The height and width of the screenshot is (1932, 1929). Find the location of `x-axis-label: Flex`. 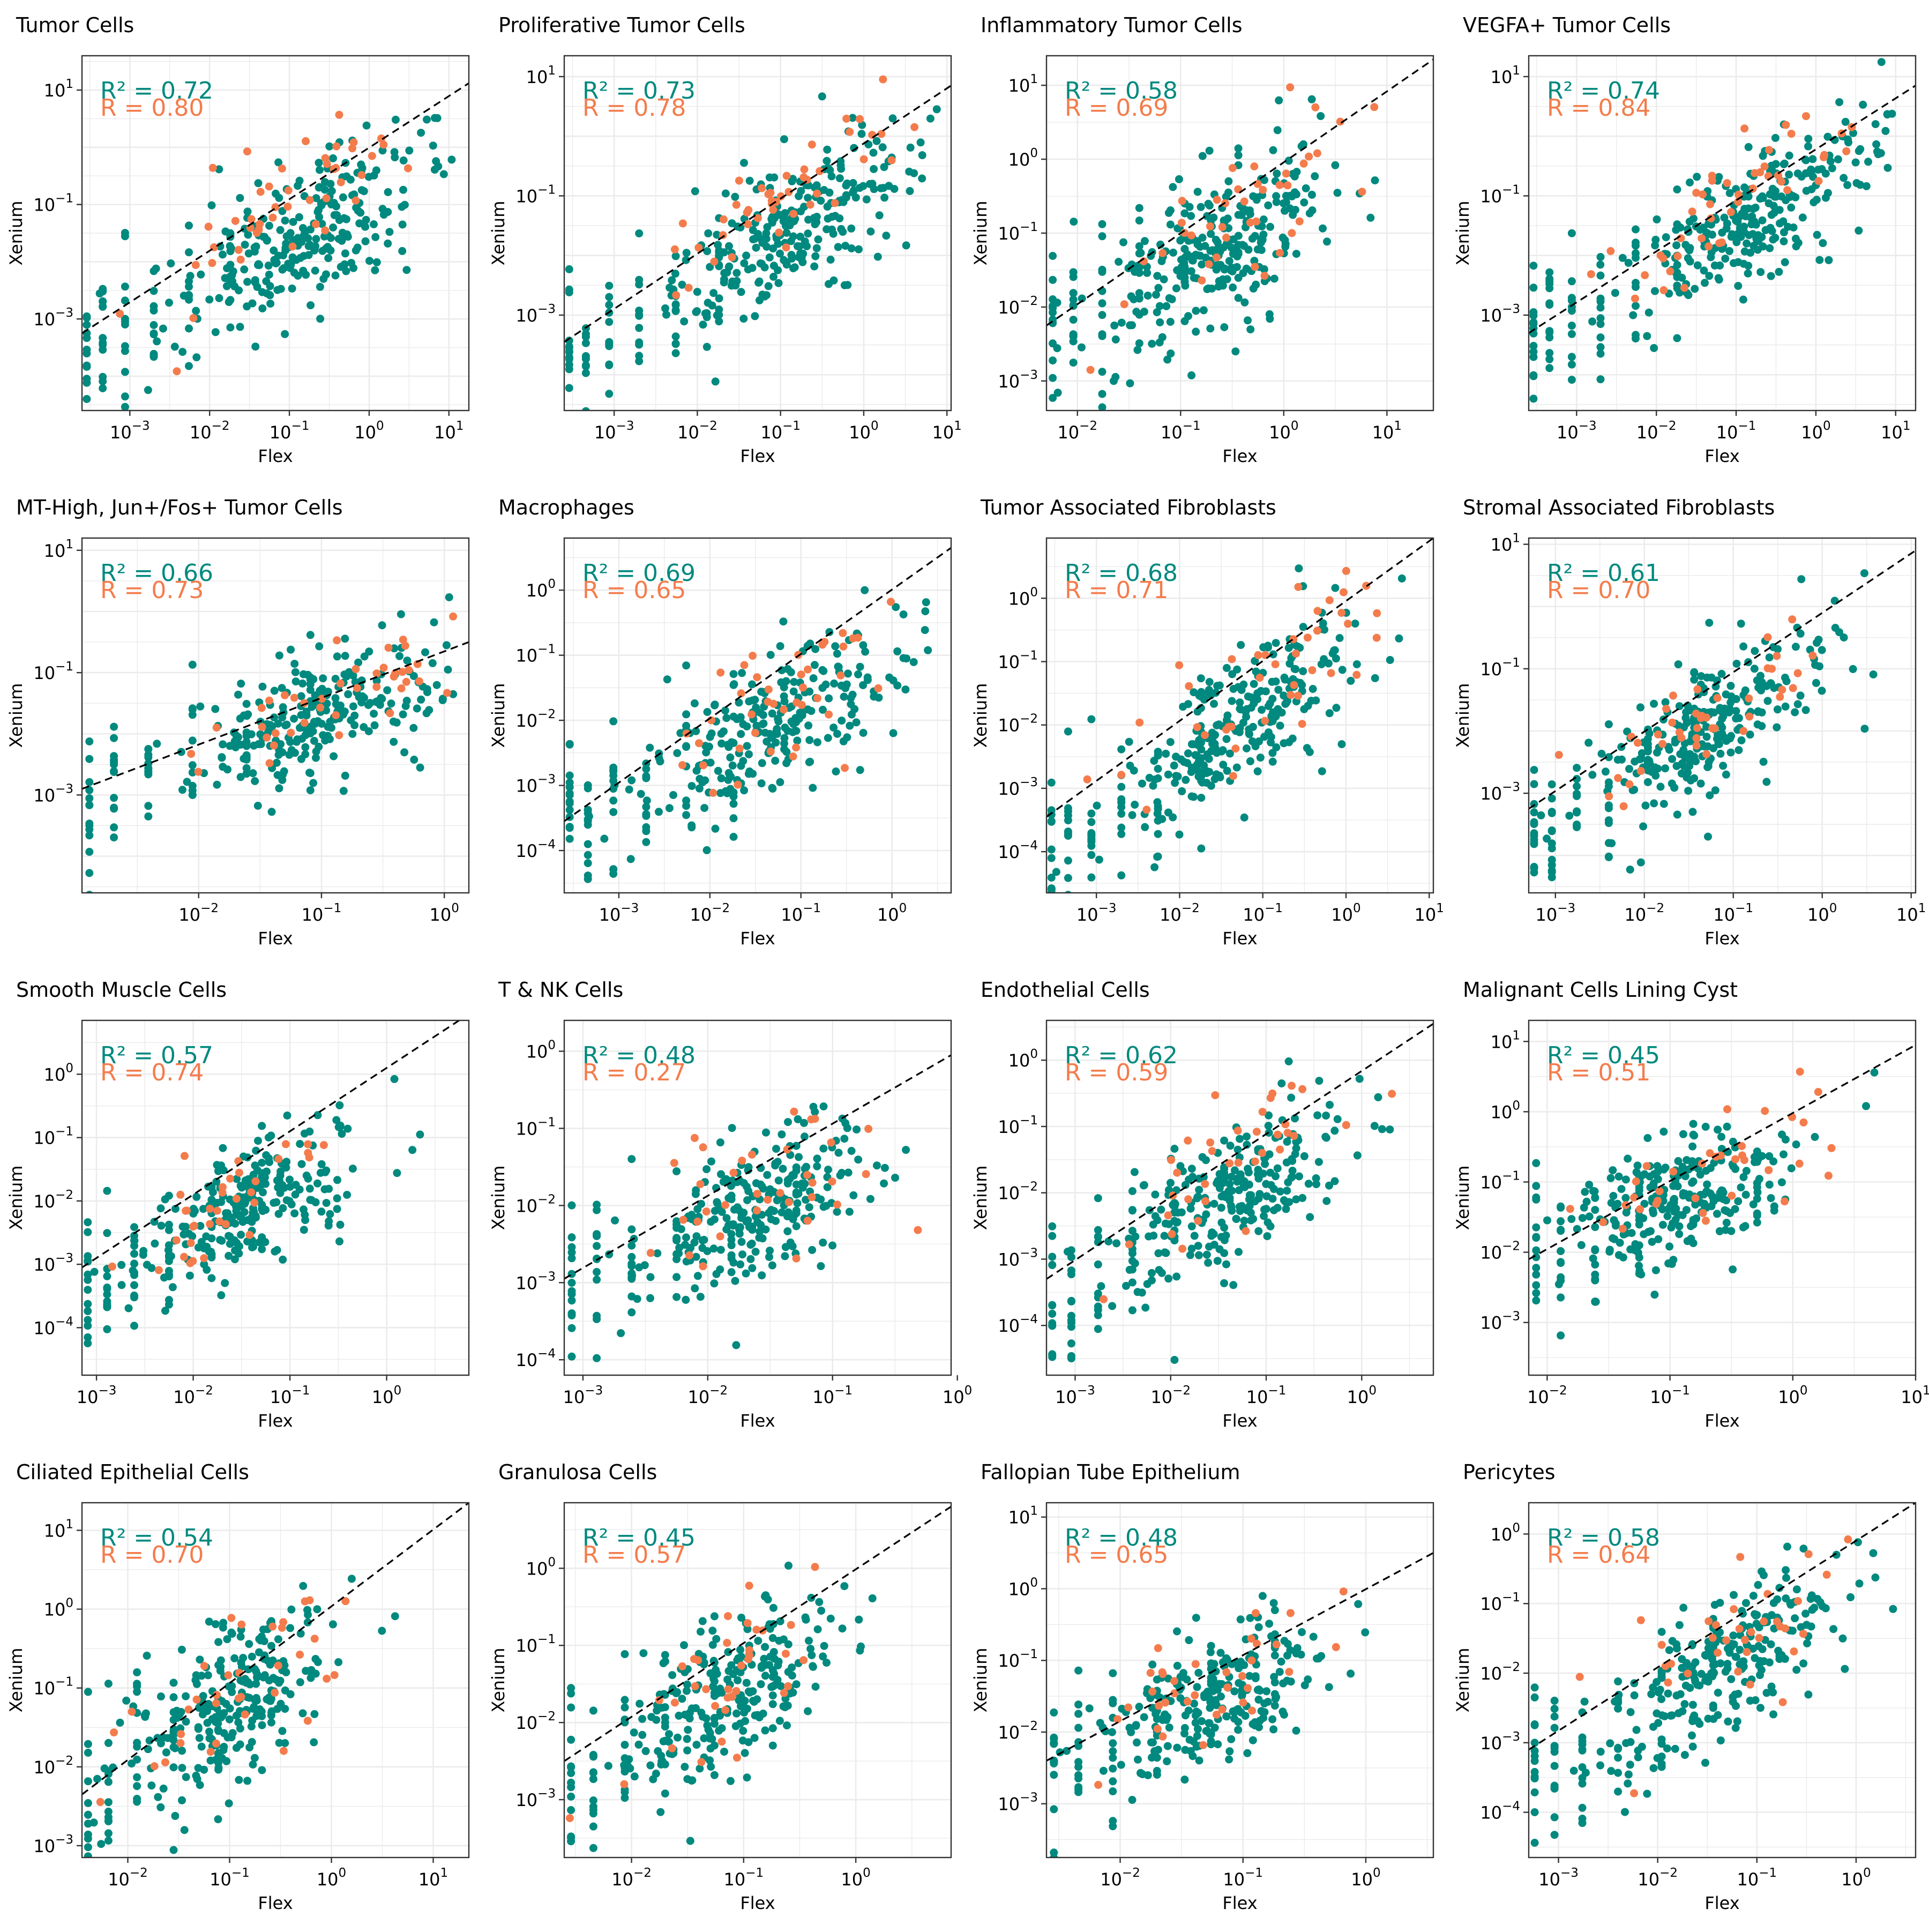

x-axis-label: Flex is located at coordinates (758, 938).